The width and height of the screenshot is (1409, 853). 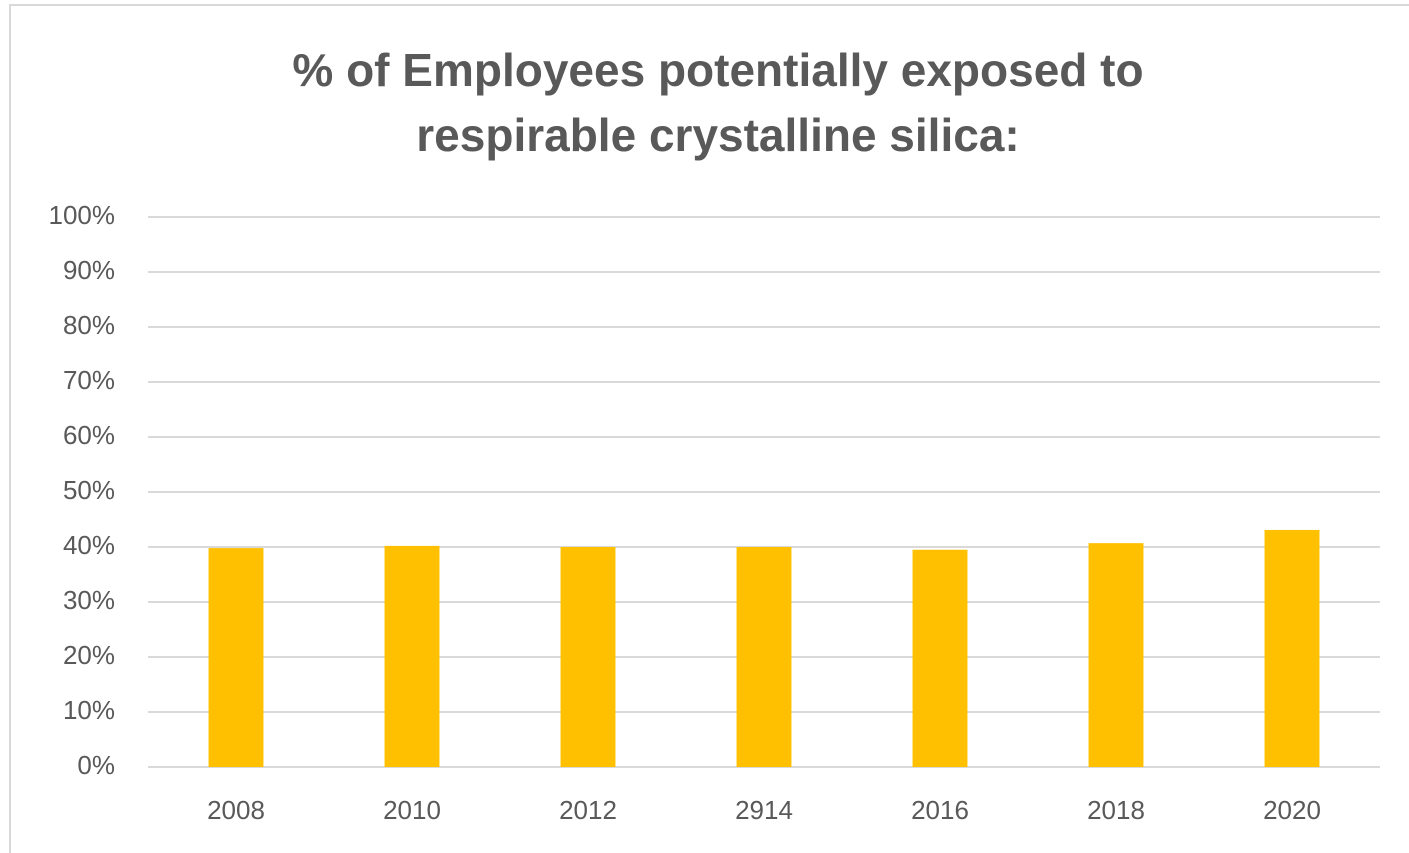 I want to click on x-tick-label: 2016, so click(x=940, y=810).